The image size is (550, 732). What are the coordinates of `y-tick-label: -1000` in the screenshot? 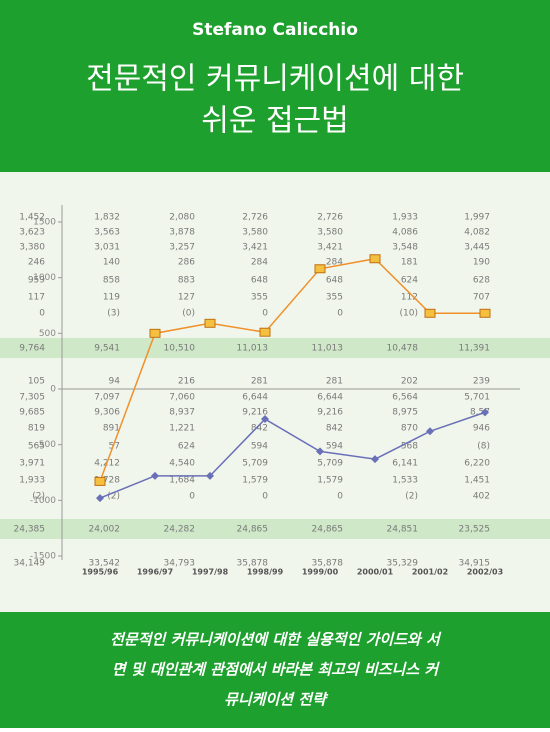 It's located at (43, 501).